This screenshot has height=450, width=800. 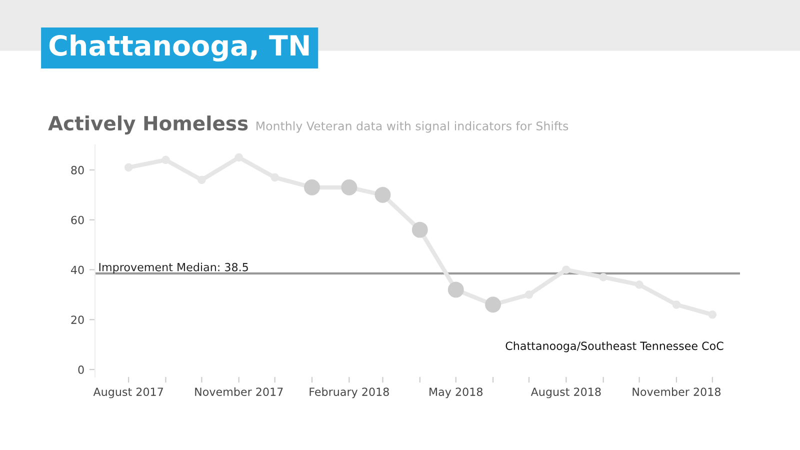 What do you see at coordinates (349, 392) in the screenshot?
I see `x-tick-label: February 2018` at bounding box center [349, 392].